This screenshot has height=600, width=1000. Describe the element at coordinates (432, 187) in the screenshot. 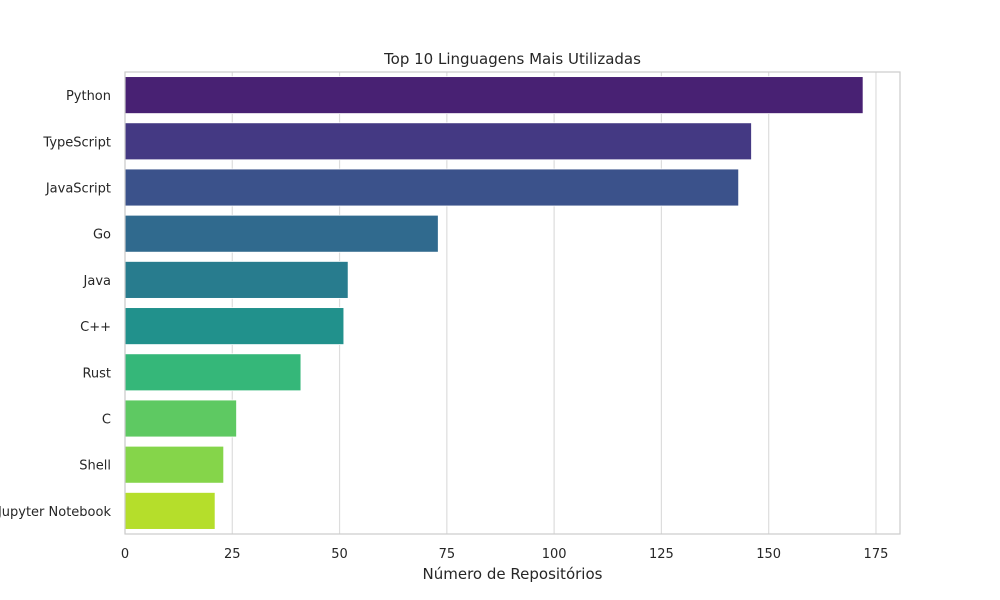

I see `bar-javascript` at that location.